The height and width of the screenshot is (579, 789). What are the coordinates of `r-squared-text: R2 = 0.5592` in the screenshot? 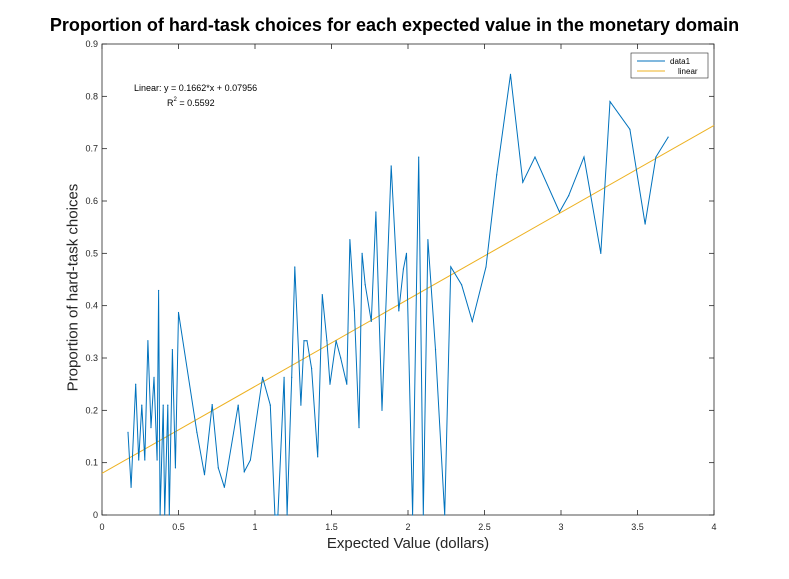 It's located at (191, 102).